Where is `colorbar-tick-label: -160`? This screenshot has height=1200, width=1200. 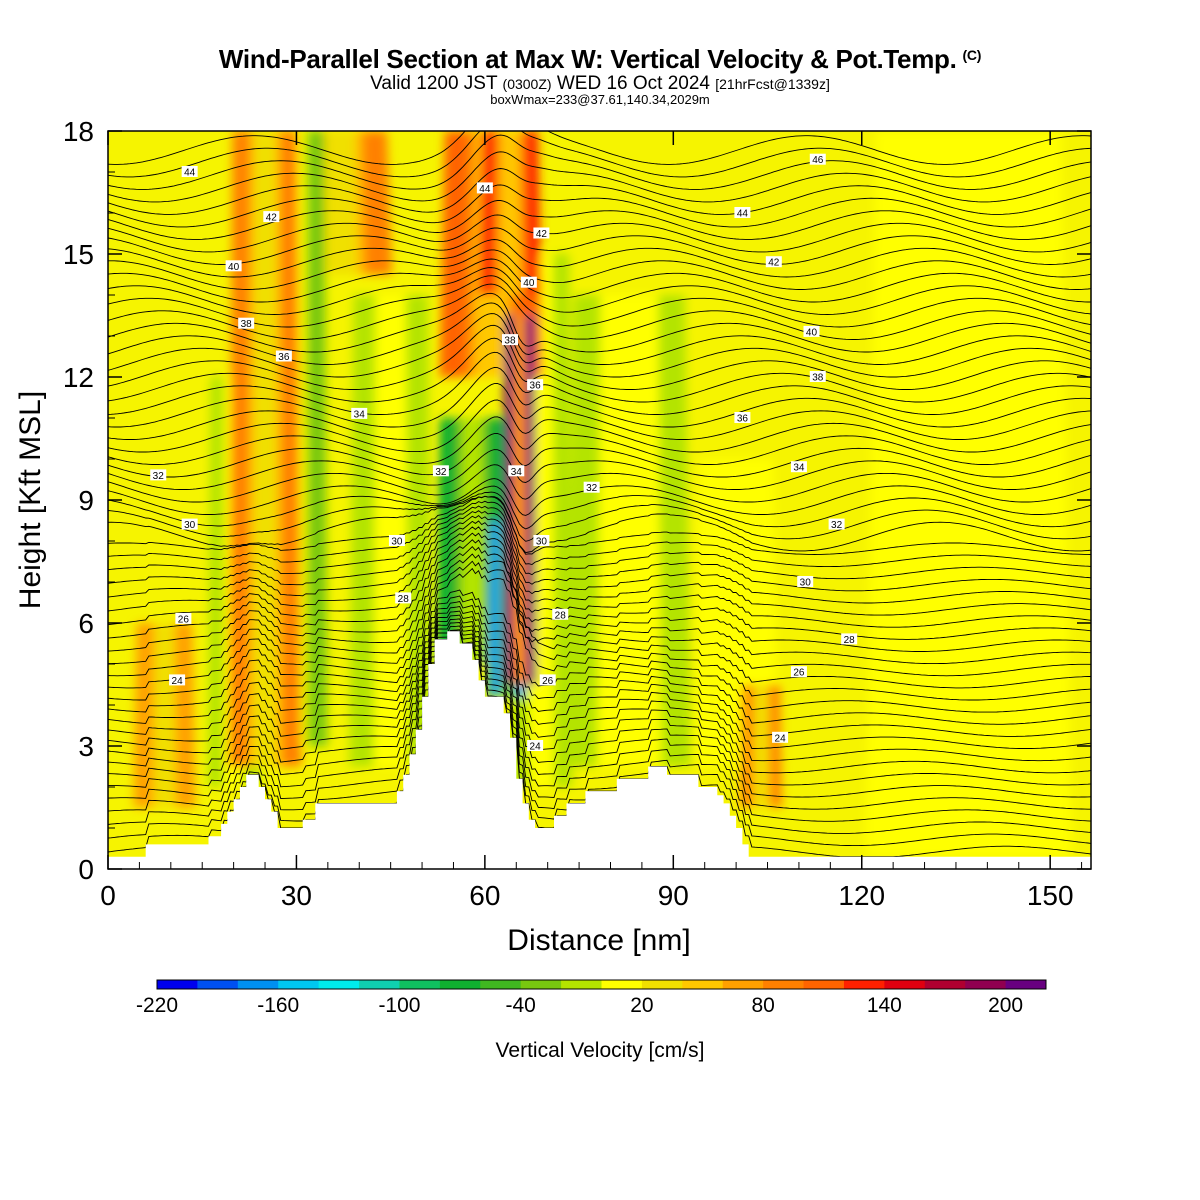
colorbar-tick-label: -160 is located at coordinates (278, 1005).